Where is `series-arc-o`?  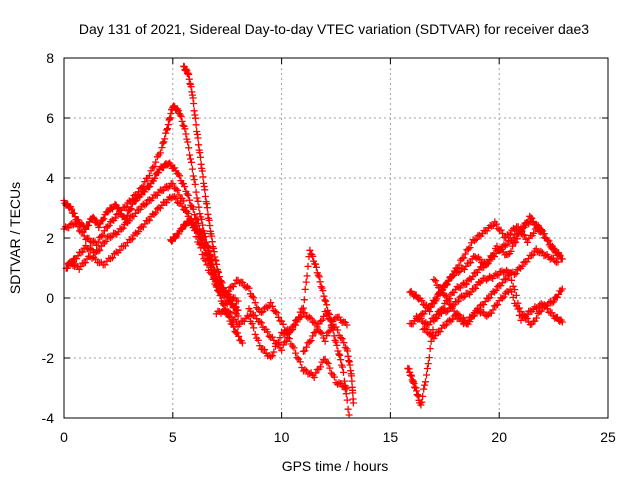
series-arc-o is located at coordinates (492, 314).